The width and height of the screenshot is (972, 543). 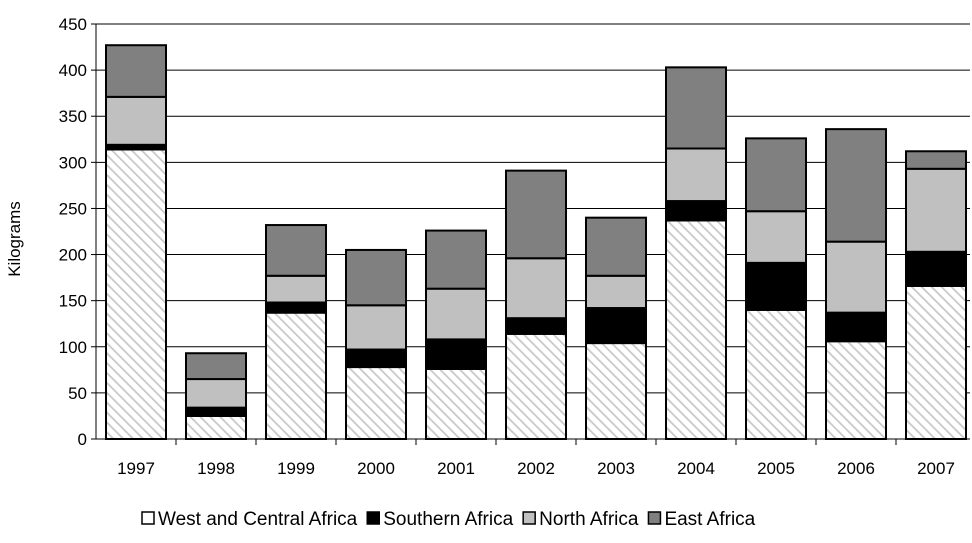 What do you see at coordinates (216, 468) in the screenshot?
I see `x-tick-label: 1998` at bounding box center [216, 468].